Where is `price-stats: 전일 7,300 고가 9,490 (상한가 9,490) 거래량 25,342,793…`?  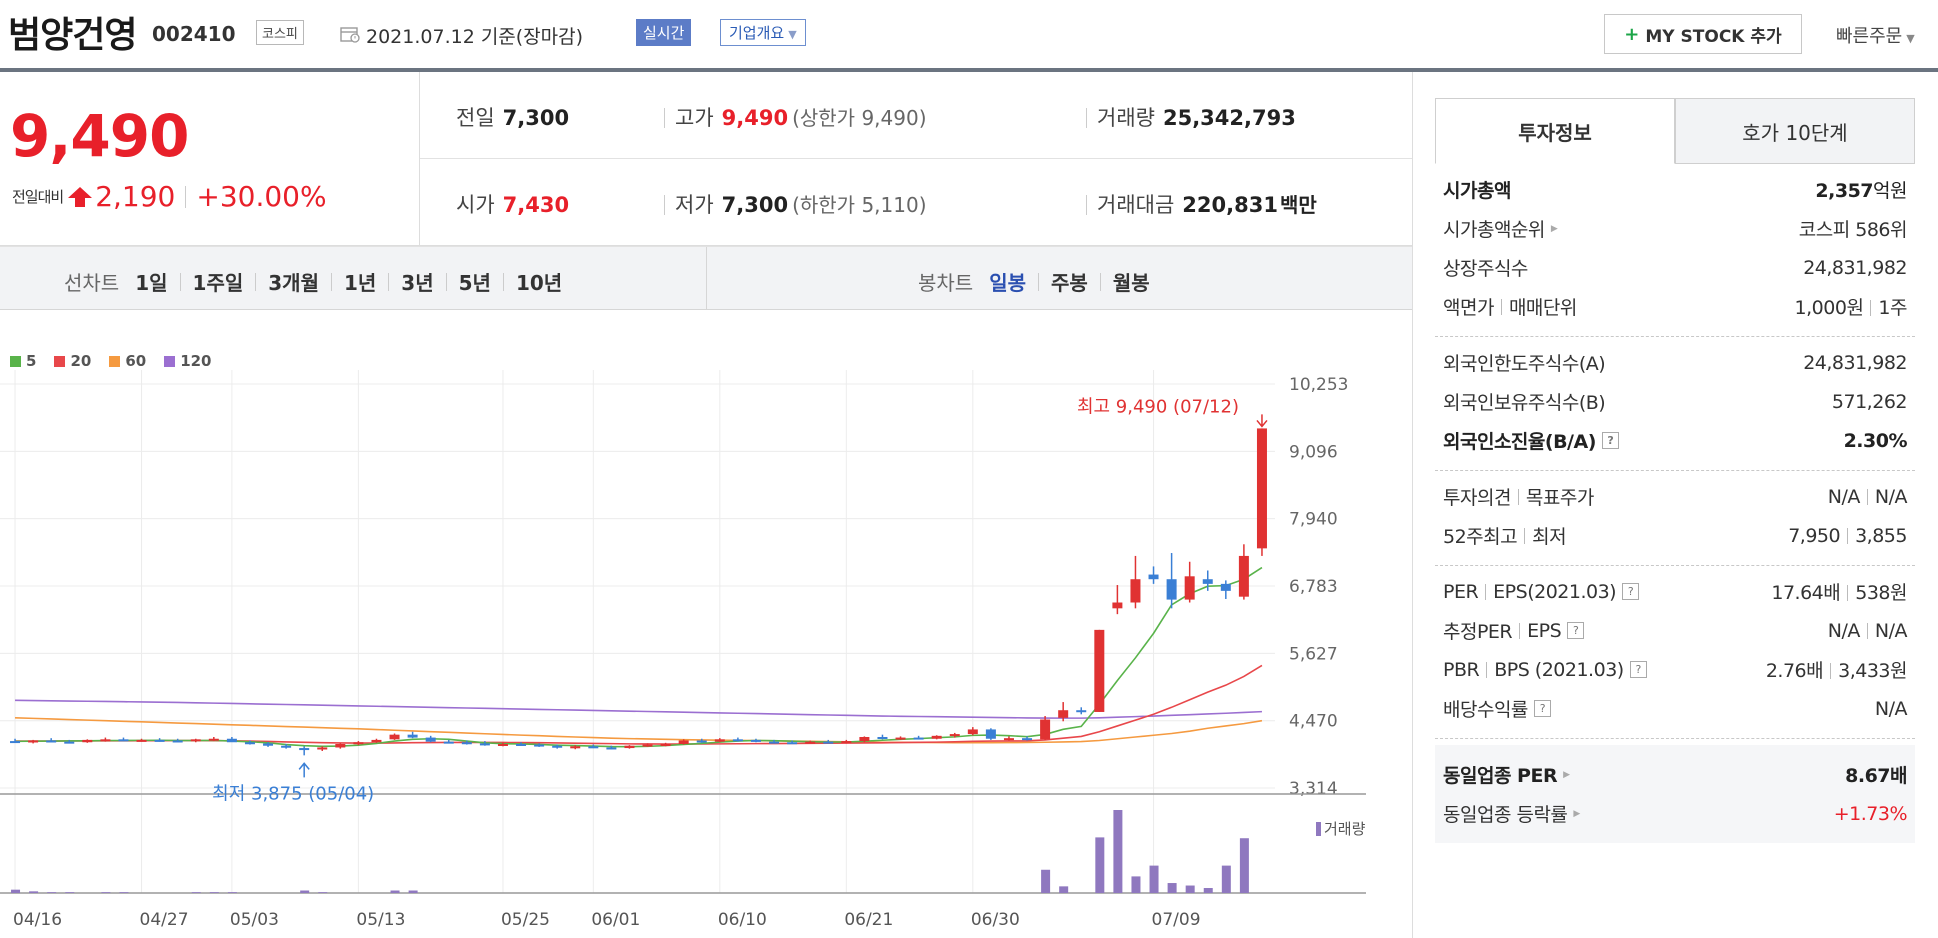
price-stats: 전일 7,300 고가 9,490 (상한가 9,490) 거래량 25,342,793… is located at coordinates (916, 159).